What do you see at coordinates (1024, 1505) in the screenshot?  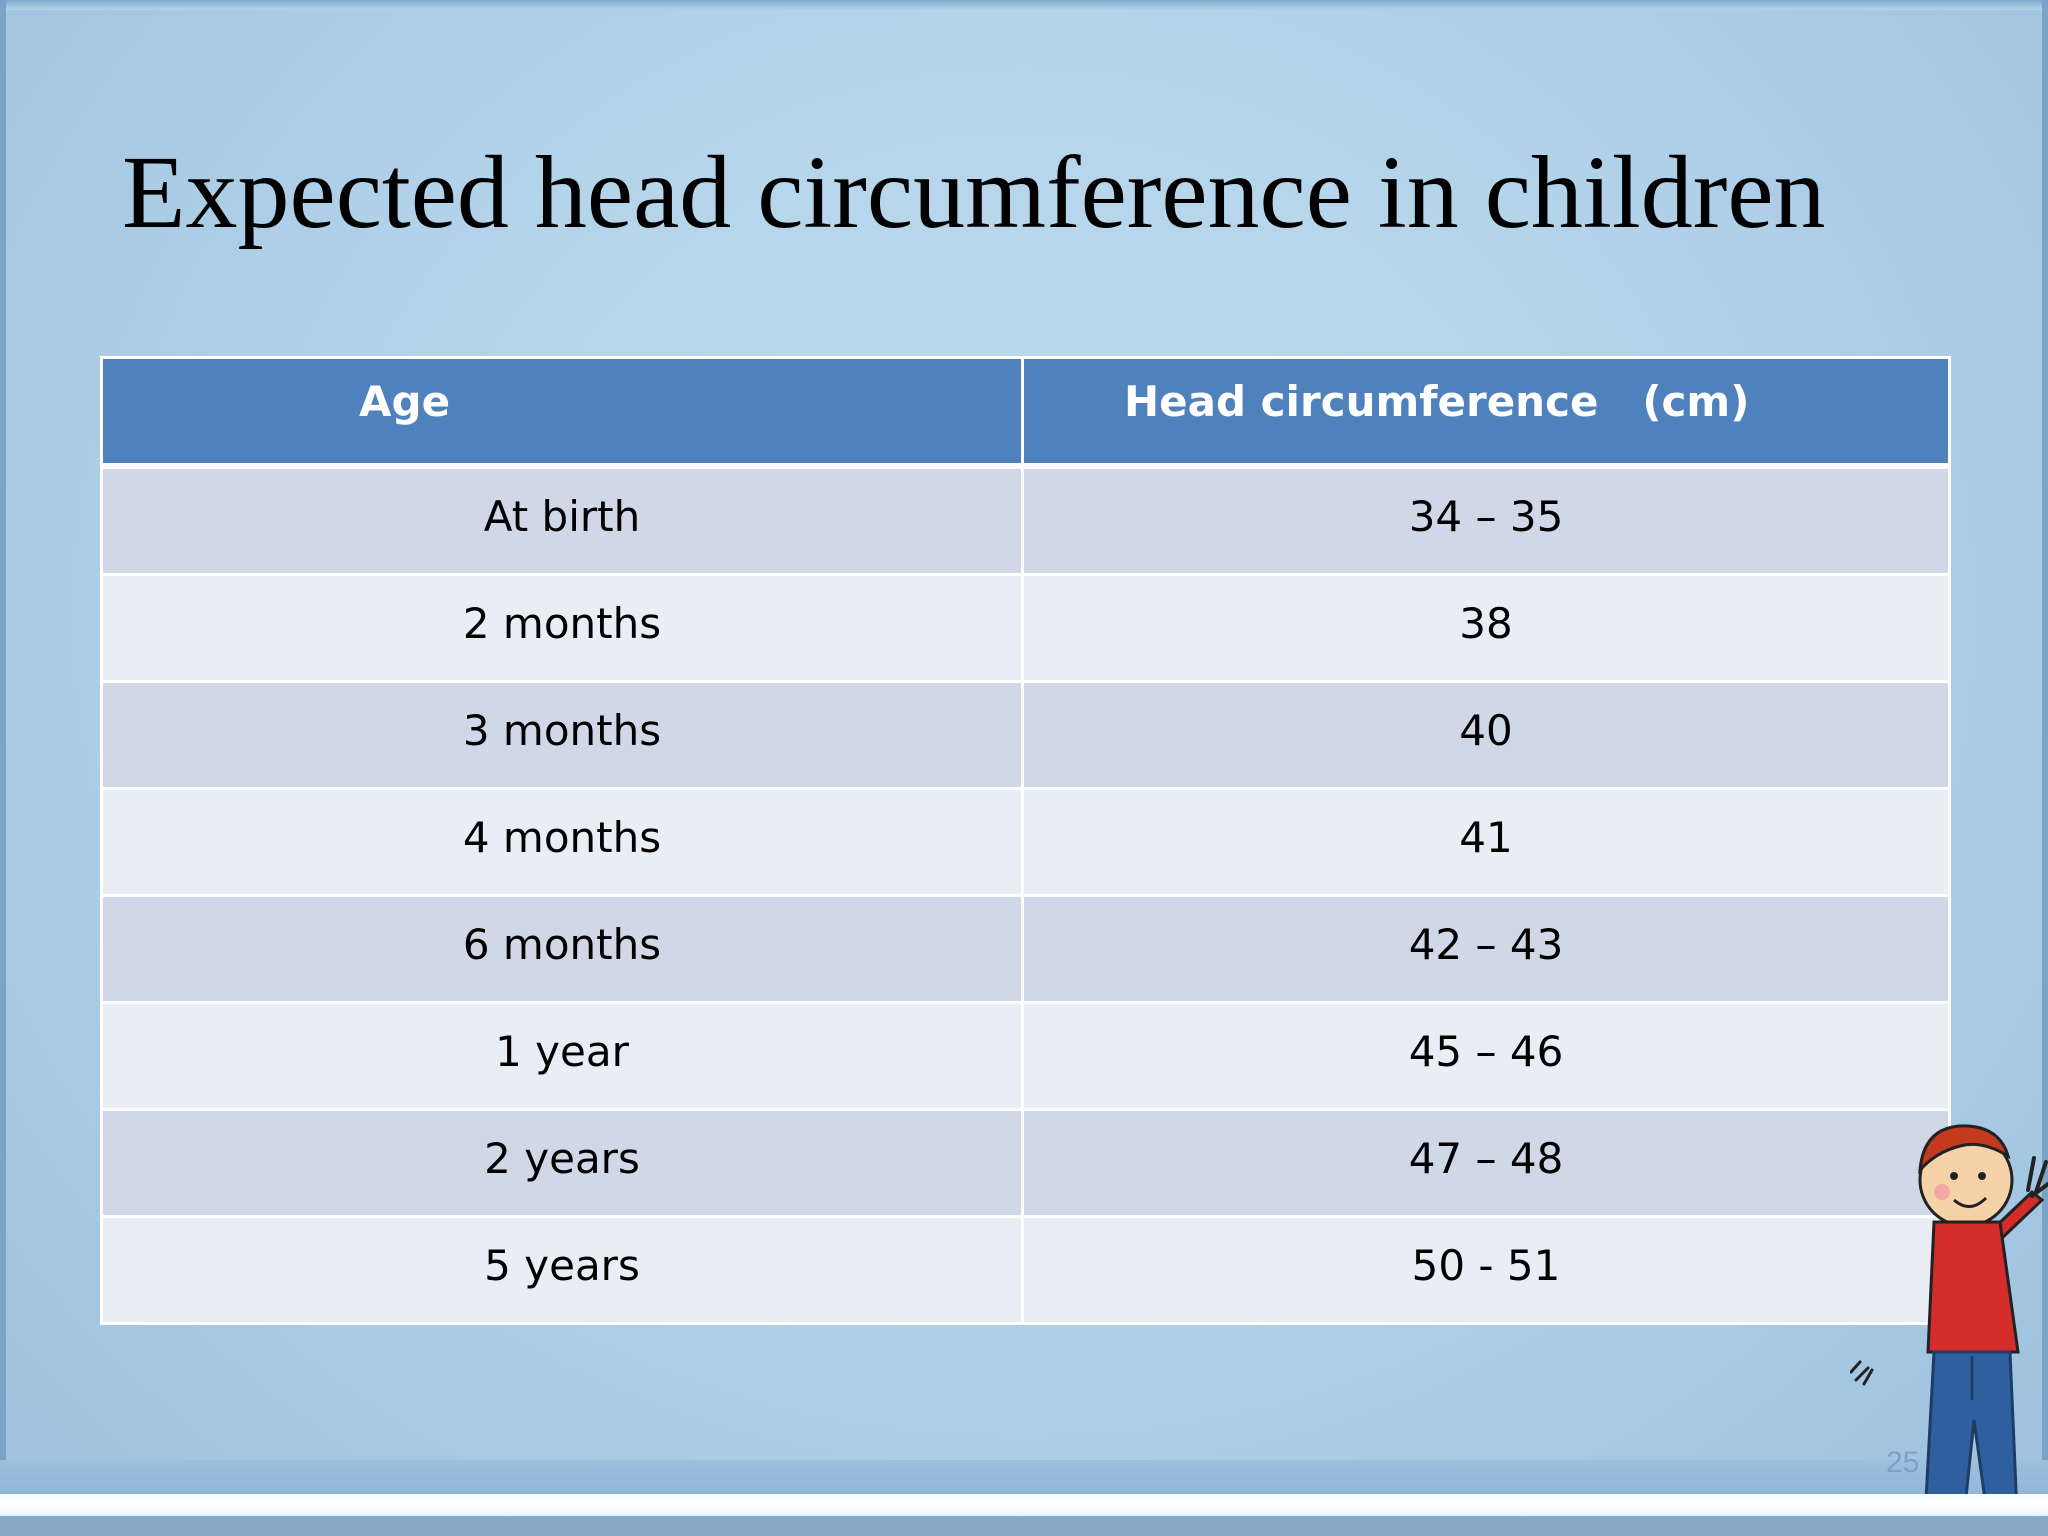 I see `bottom-highlight-stripe` at bounding box center [1024, 1505].